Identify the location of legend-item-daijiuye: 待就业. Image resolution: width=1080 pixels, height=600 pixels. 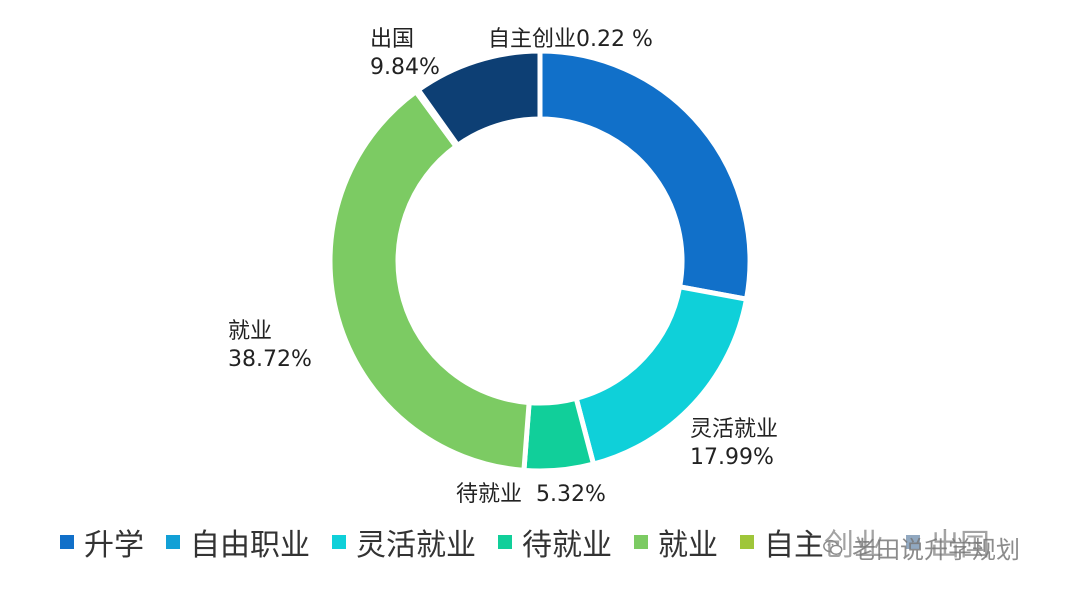
(555, 542).